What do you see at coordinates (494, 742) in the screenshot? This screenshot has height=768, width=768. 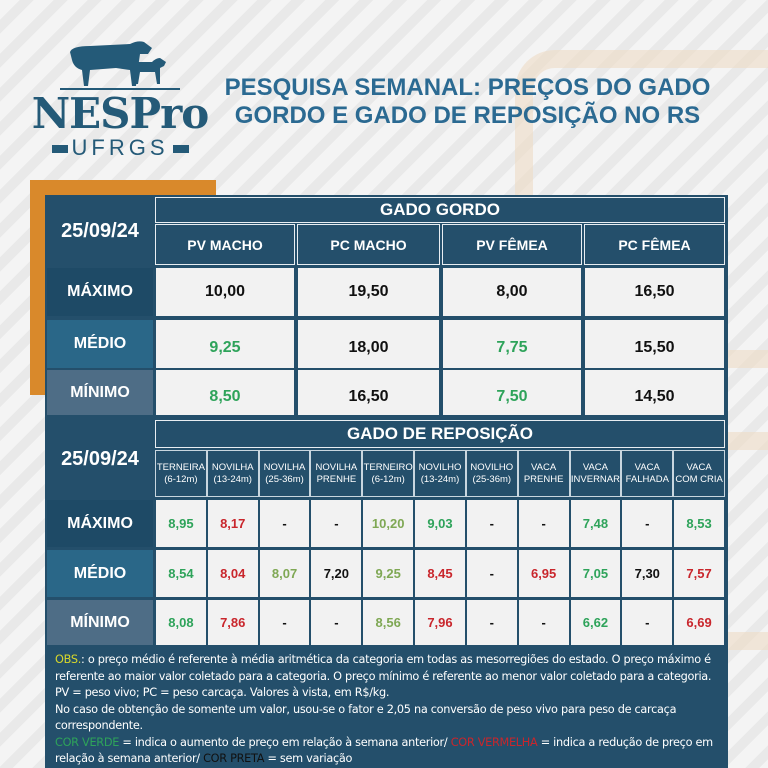 I see `legend-red: COR VERMELHA` at bounding box center [494, 742].